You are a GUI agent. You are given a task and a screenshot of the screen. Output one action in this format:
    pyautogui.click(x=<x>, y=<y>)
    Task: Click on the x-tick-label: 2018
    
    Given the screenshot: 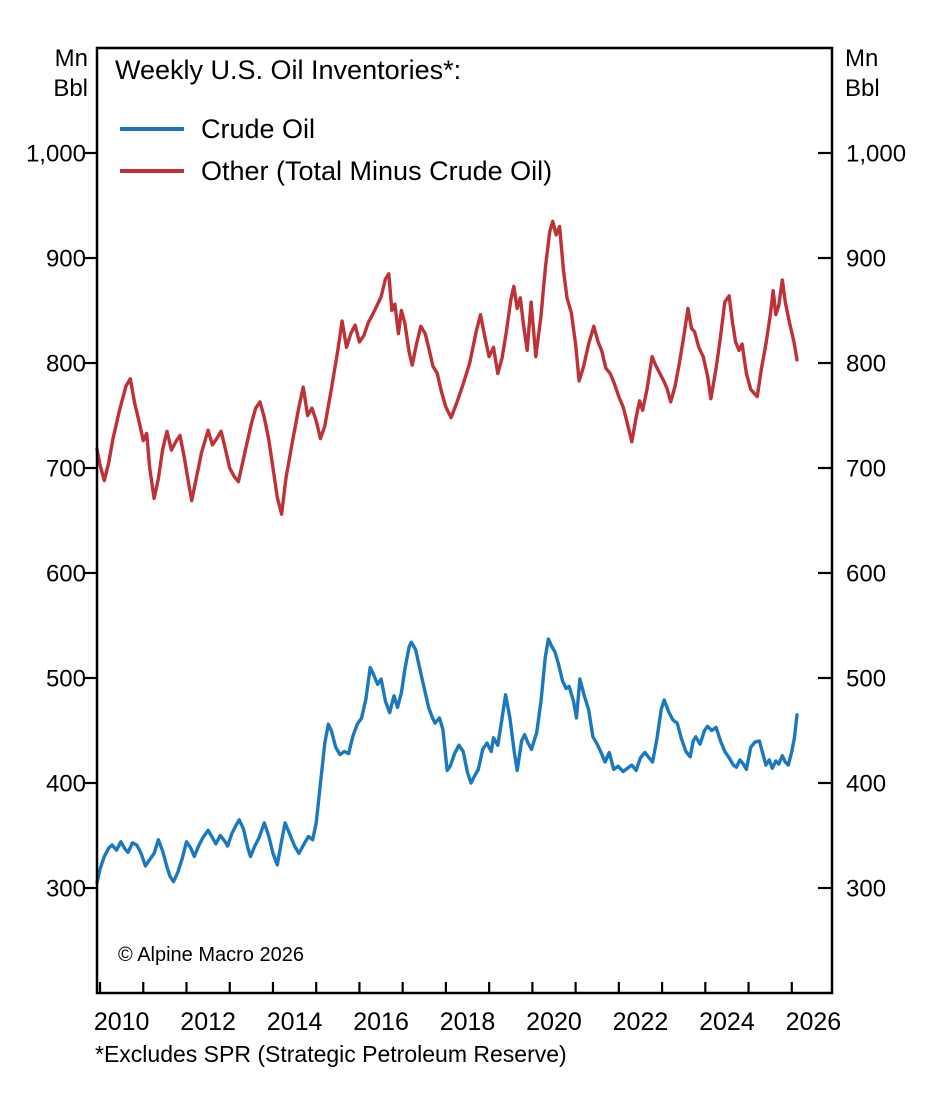 What is the action you would take?
    pyautogui.click(x=468, y=1022)
    